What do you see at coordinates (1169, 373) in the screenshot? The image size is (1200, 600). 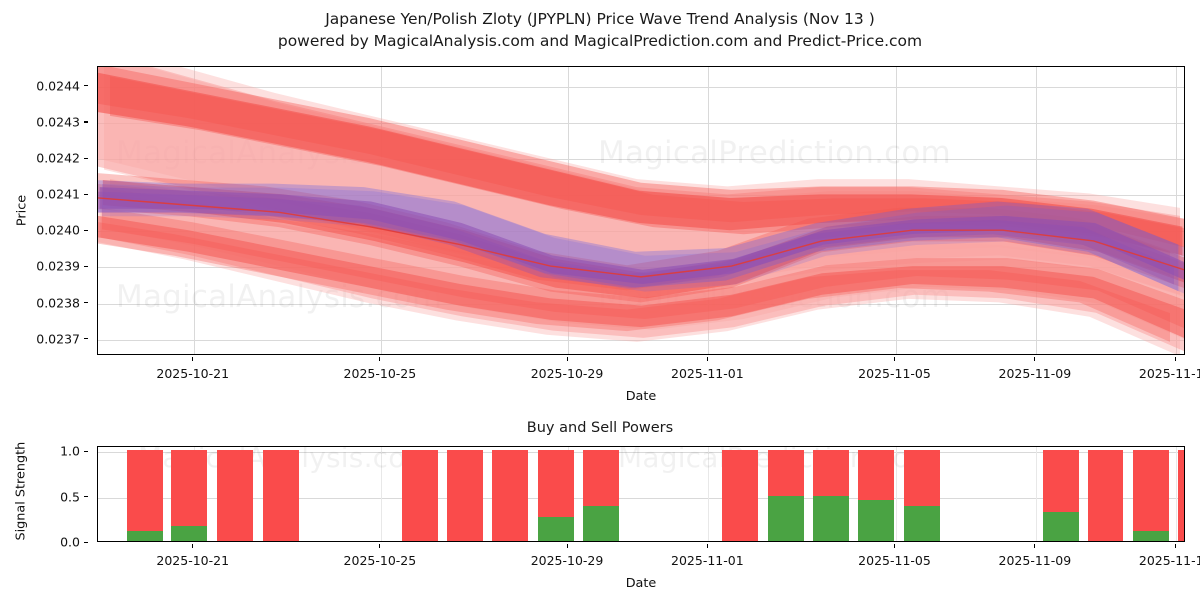 I see `price-x-tick: 2025-11-13` at bounding box center [1169, 373].